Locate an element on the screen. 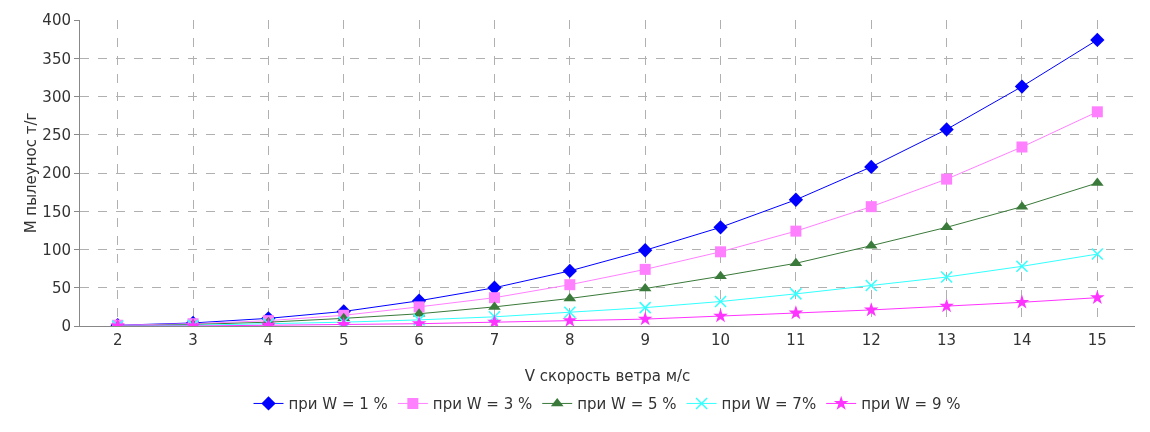  y-tick-label: 0 is located at coordinates (66, 326).